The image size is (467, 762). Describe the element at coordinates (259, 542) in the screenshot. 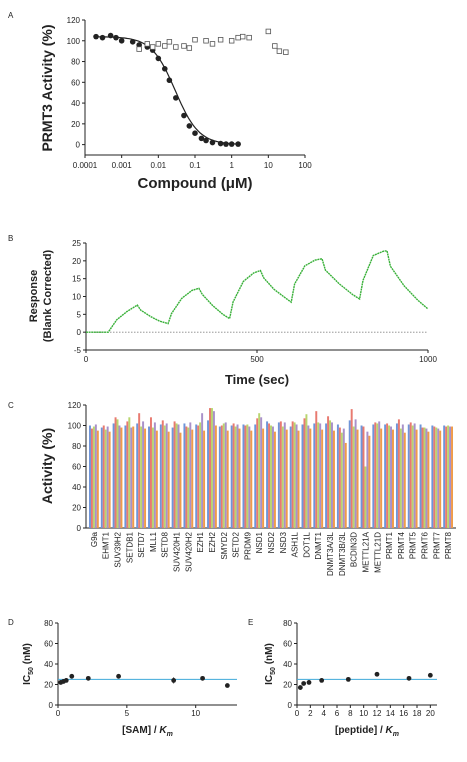

I see `category-label-c: NSD1` at that location.